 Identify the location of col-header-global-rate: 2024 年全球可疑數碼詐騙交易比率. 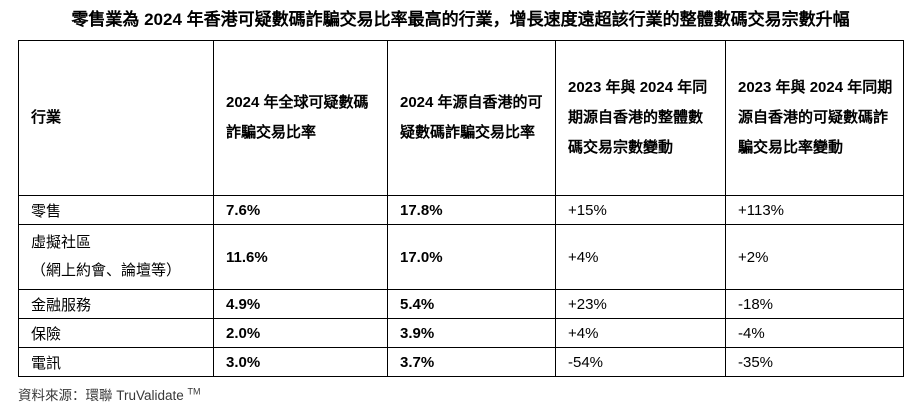
(300, 118).